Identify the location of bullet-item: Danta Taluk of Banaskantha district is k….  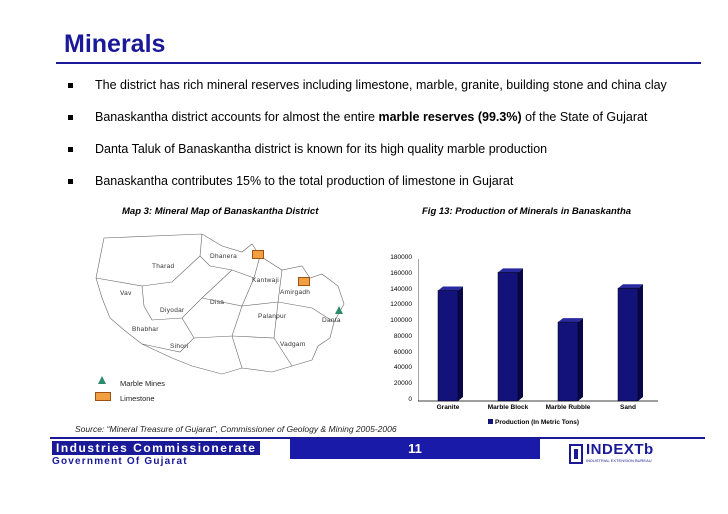
(384, 158).